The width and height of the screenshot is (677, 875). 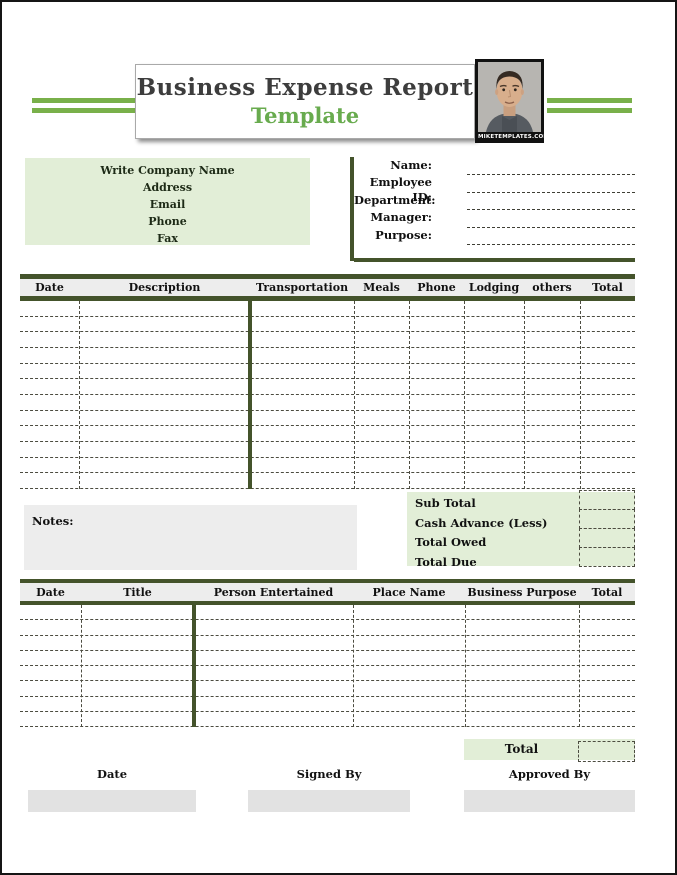 What do you see at coordinates (509, 97) in the screenshot?
I see `portrait-photo` at bounding box center [509, 97].